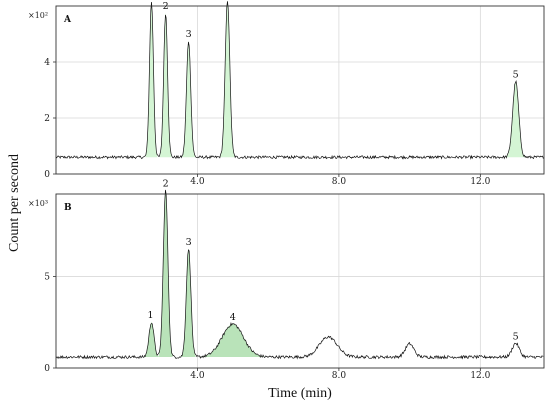 The image size is (550, 406). Describe the element at coordinates (300, 393) in the screenshot. I see `x-axis-title: Time (min)` at that location.